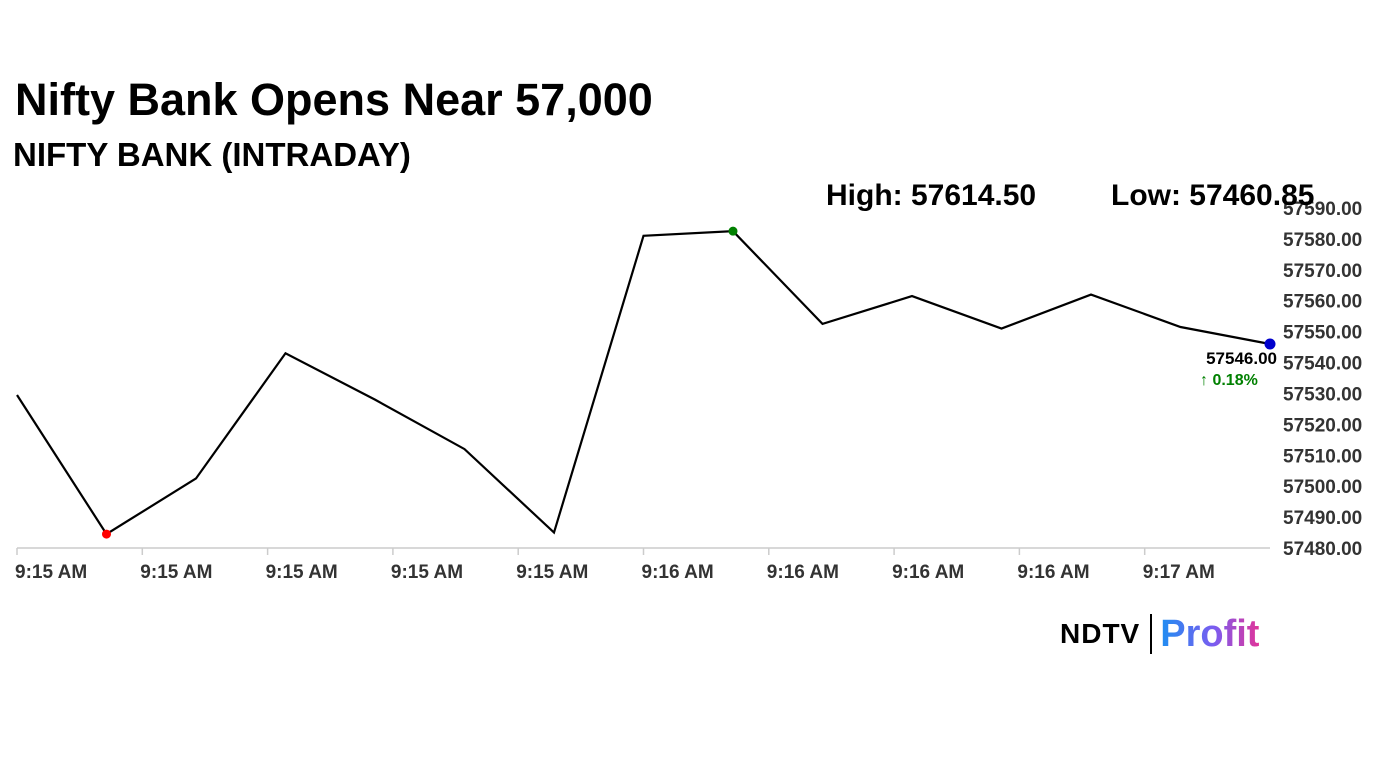 This screenshot has height=777, width=1382. What do you see at coordinates (1210, 633) in the screenshot?
I see `logo-product: Profit` at bounding box center [1210, 633].